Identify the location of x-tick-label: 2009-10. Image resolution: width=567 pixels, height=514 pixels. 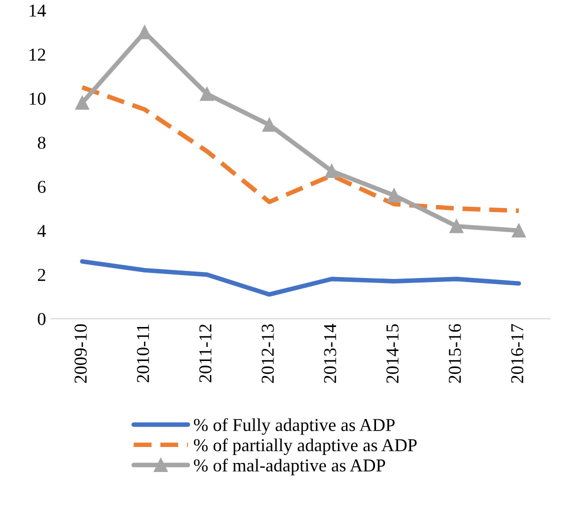
(80, 353).